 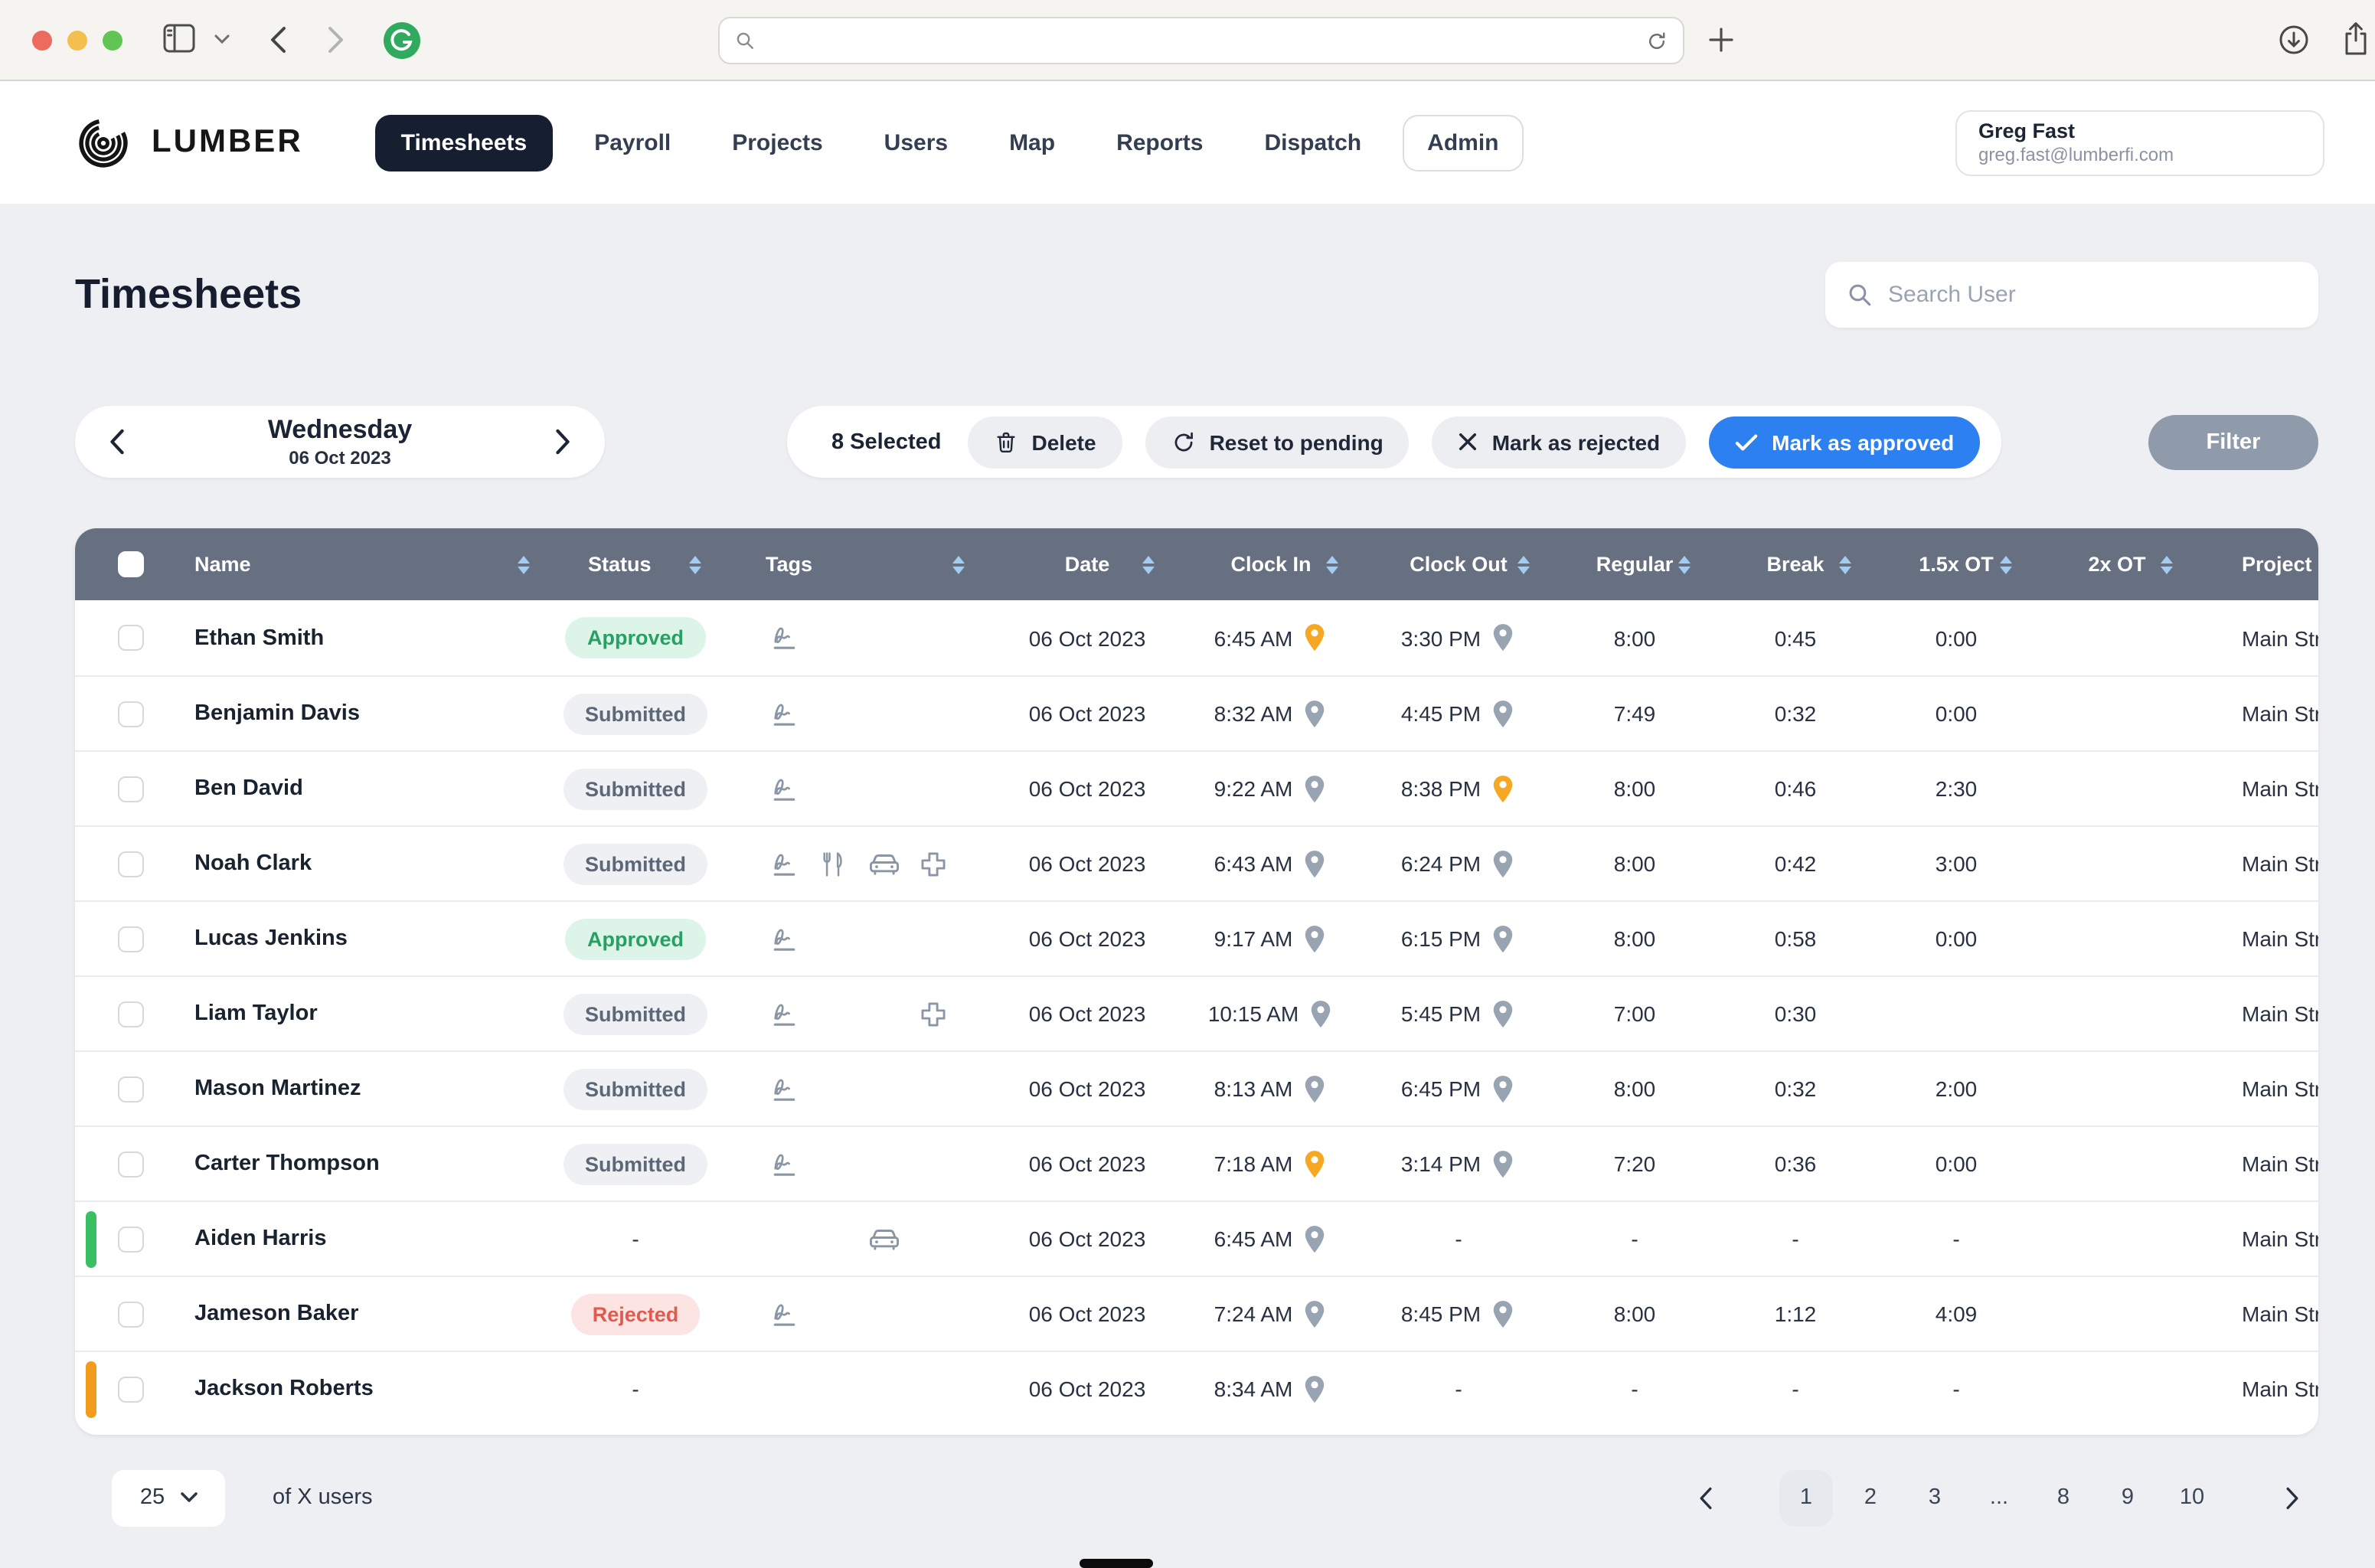 I want to click on search-user-input, so click(x=2092, y=294).